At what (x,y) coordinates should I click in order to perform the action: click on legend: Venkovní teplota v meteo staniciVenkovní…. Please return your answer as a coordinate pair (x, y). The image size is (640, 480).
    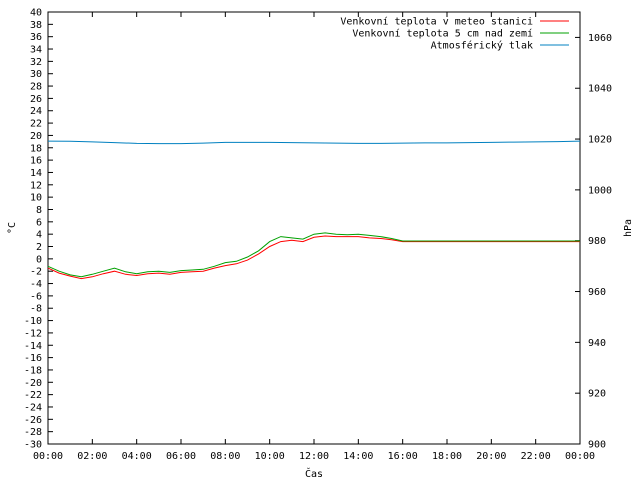
    Looking at the image, I should click on (454, 34).